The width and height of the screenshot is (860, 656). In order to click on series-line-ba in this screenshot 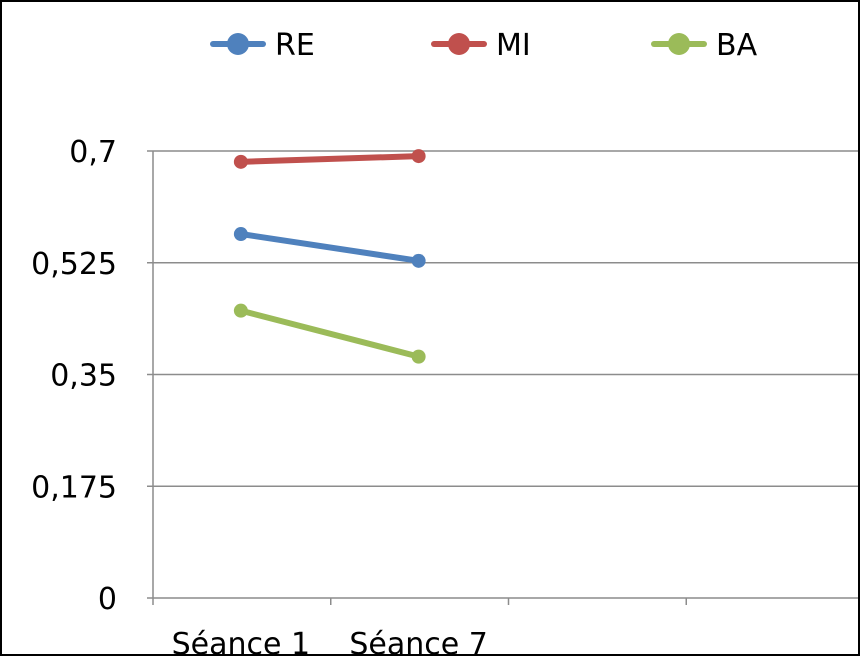, I will do `click(329, 333)`.